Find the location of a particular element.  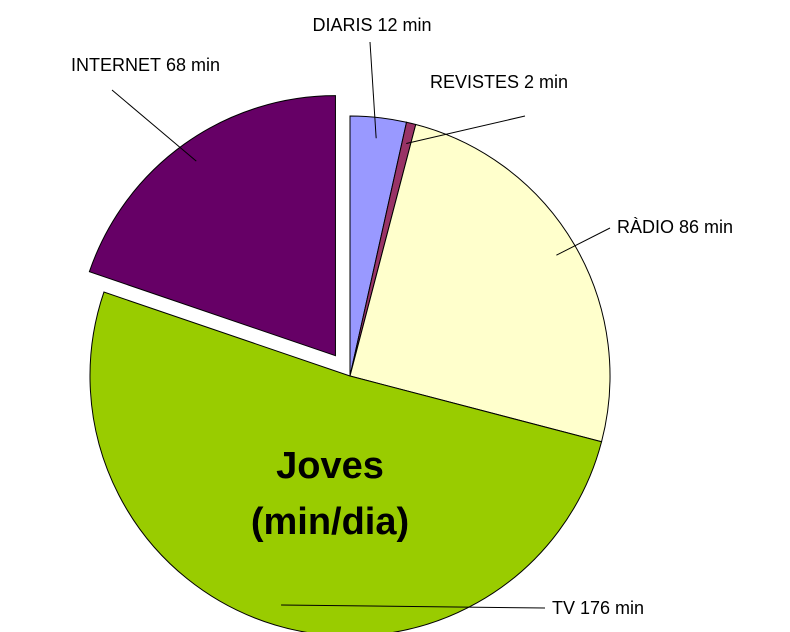

slice-label: DIARIS 12 min is located at coordinates (371, 25).